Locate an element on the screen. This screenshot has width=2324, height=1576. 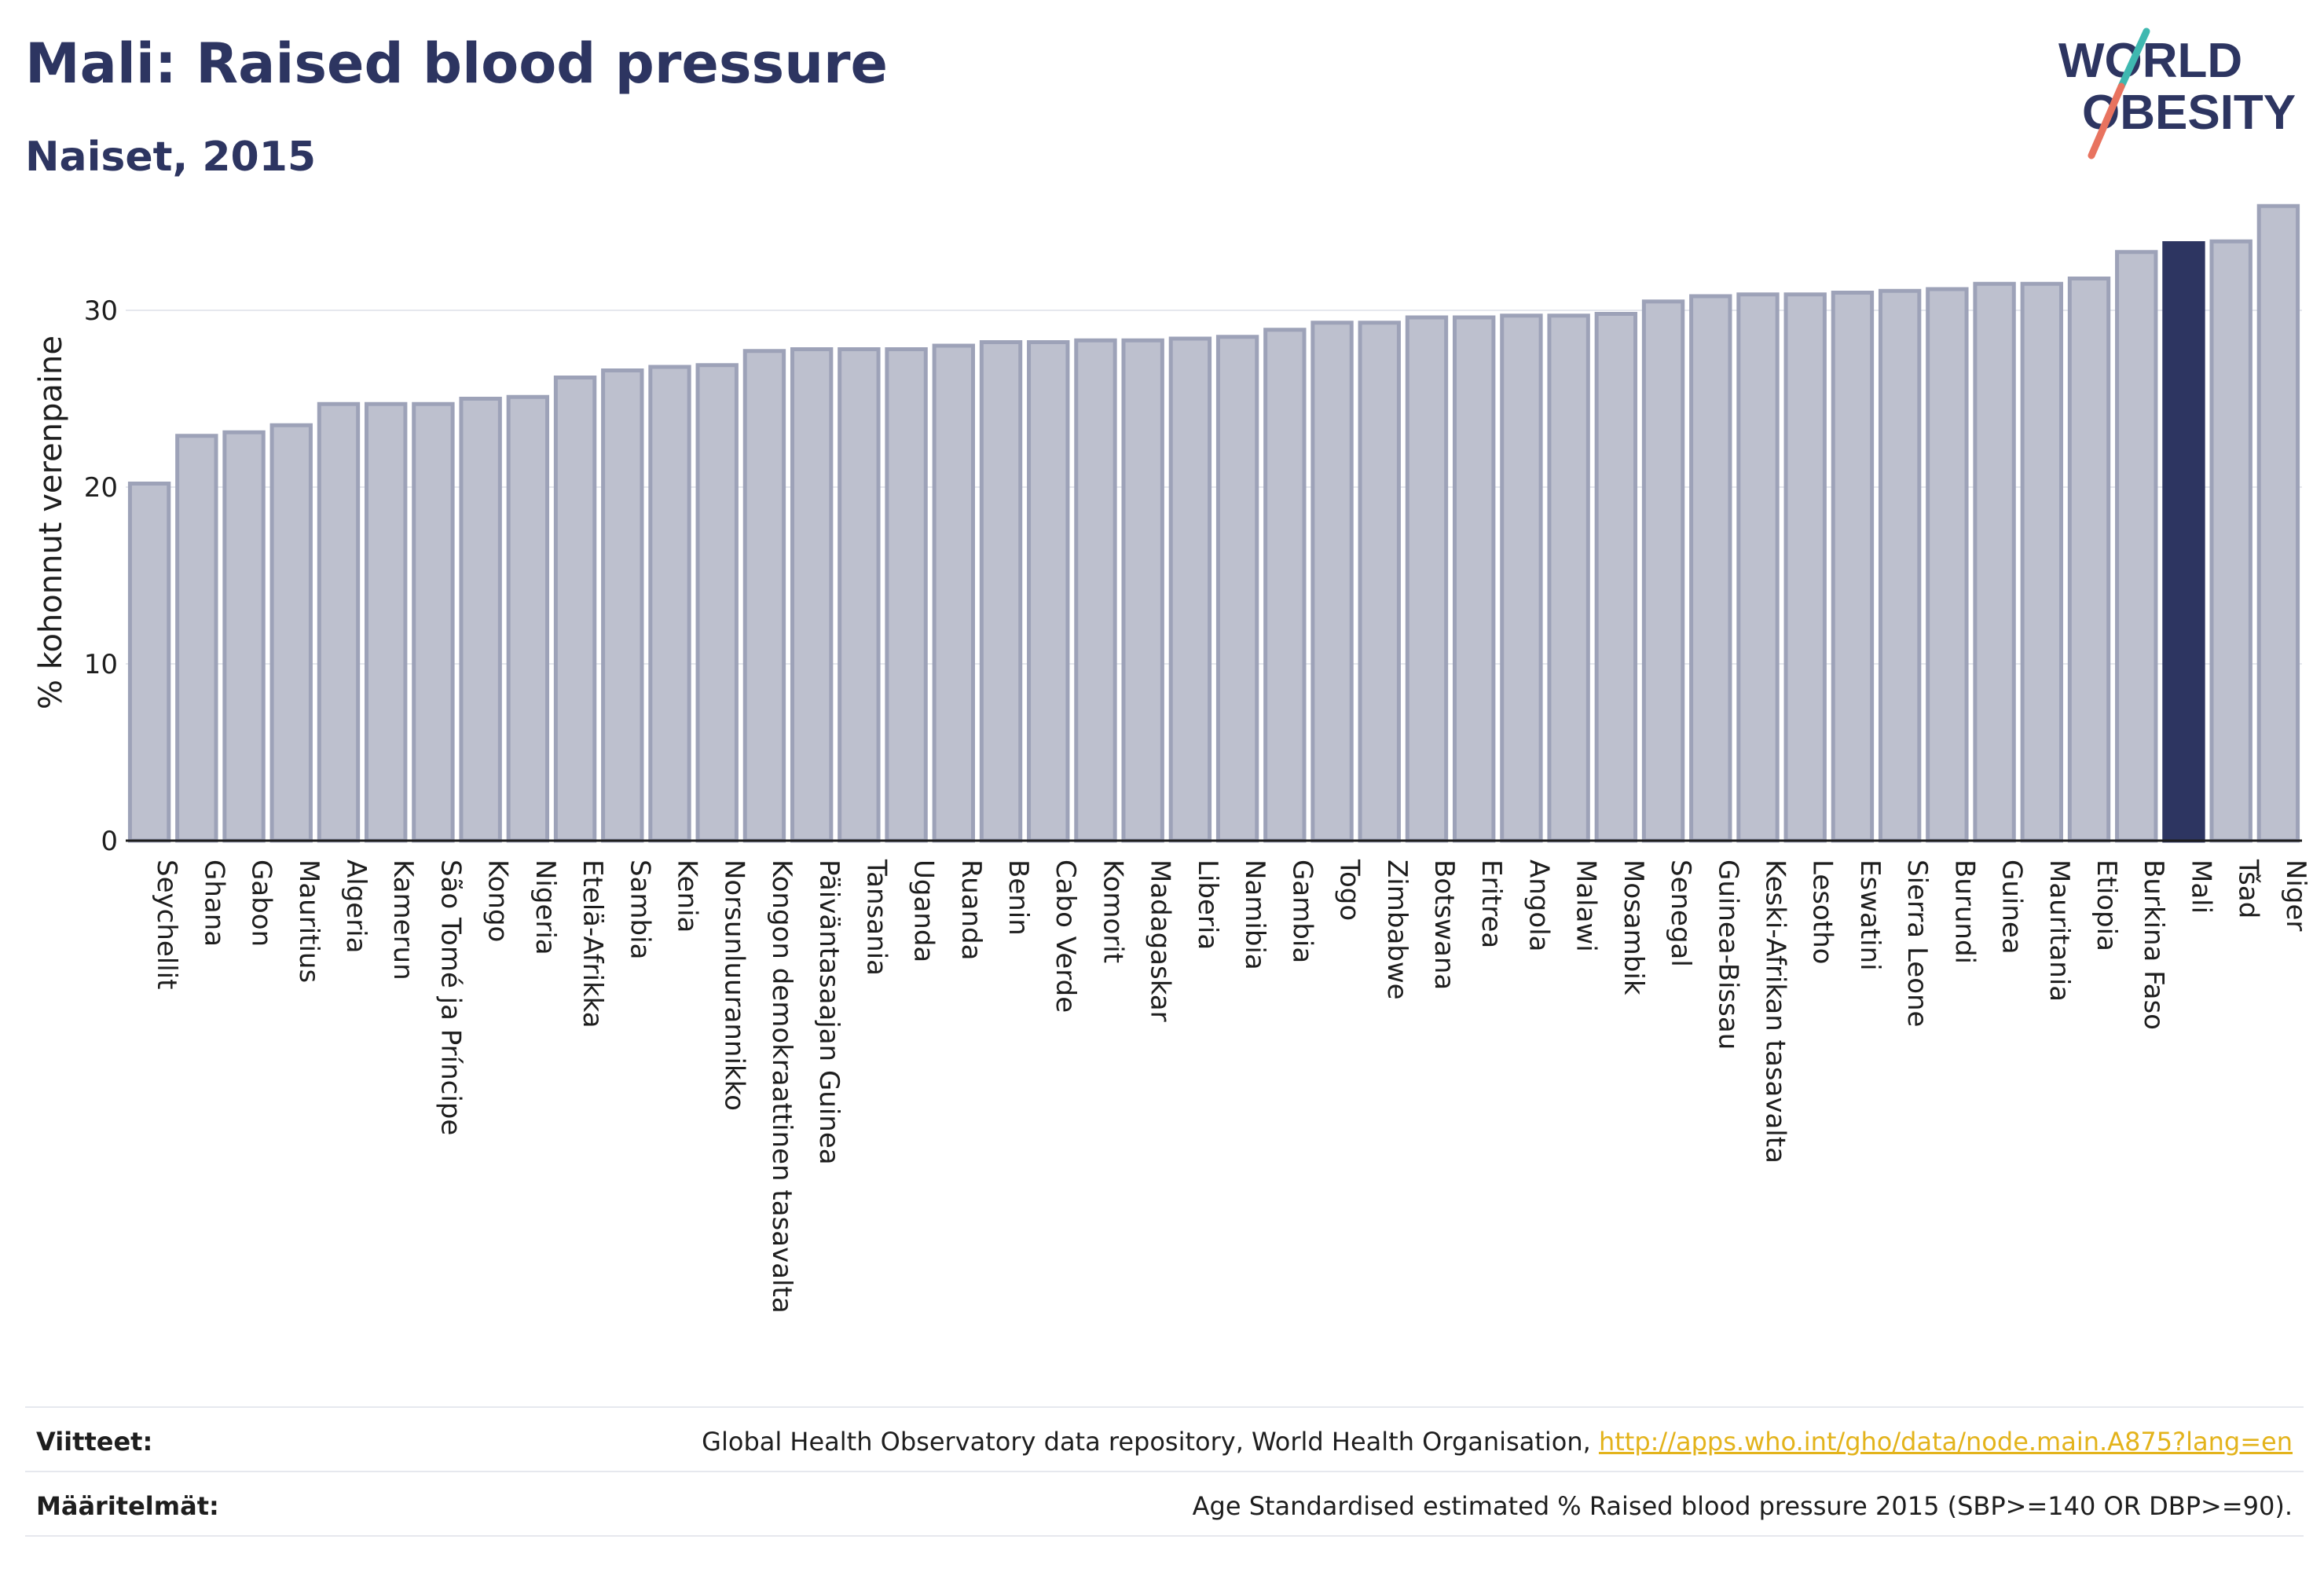
page-subtitle: Naiset, 2015 is located at coordinates (171, 157).